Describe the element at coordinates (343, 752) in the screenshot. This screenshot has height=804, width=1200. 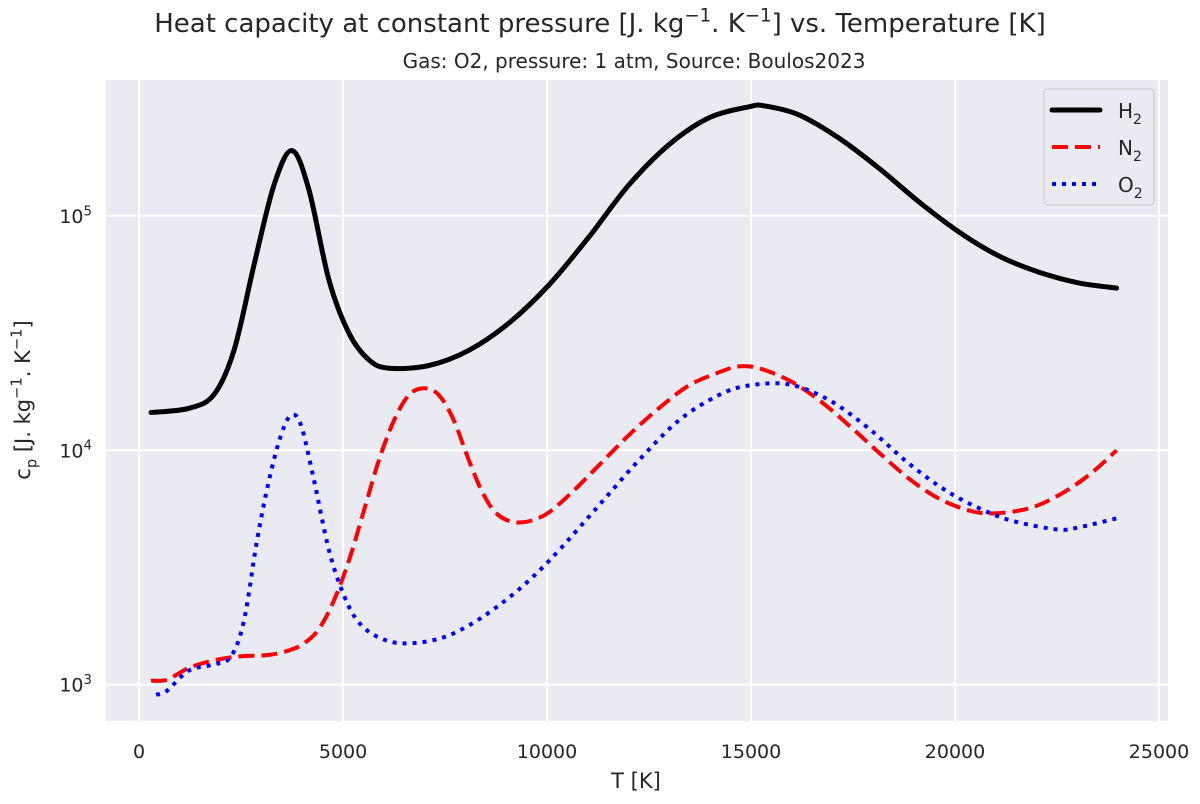
I see `x-tick-label: 5000` at that location.